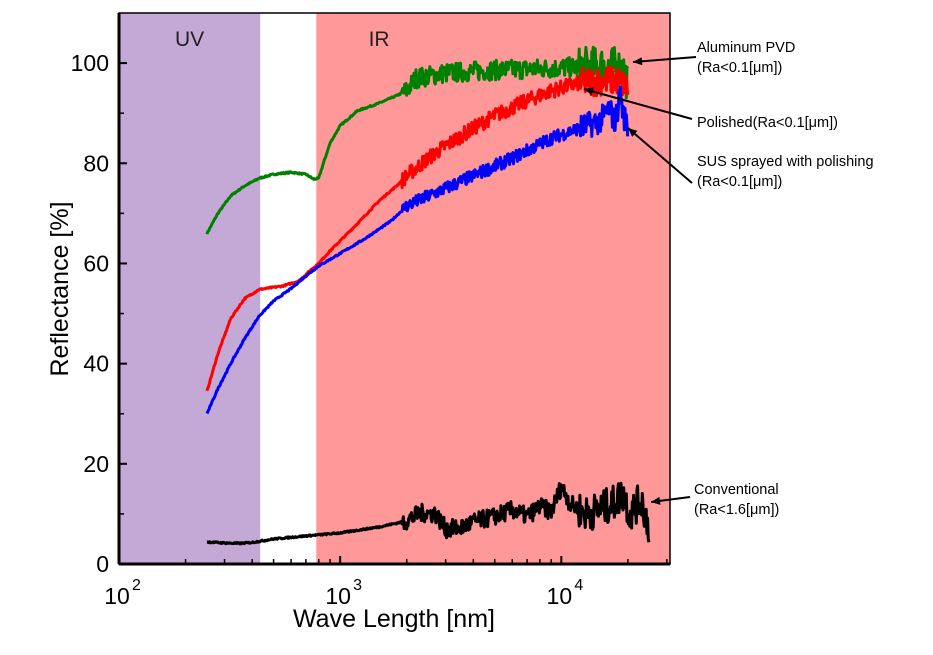 The image size is (933, 655). Describe the element at coordinates (739, 68) in the screenshot. I see `annotation-label-aluminum-pvd-ra-0-1-m: (Ra<0.1[μm])` at that location.